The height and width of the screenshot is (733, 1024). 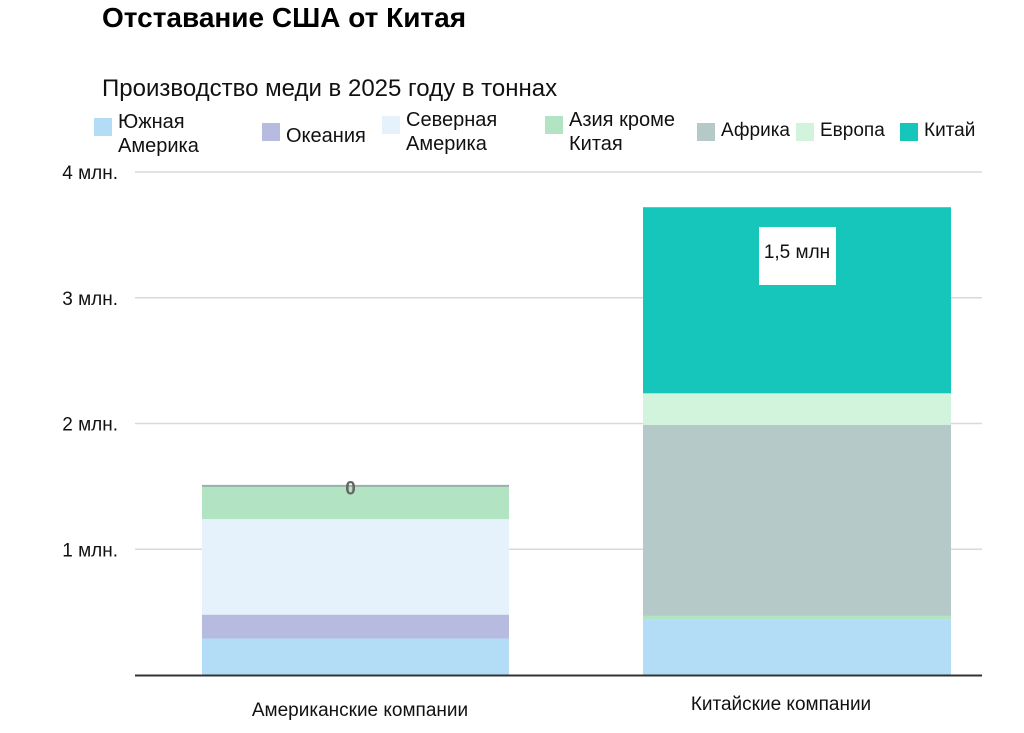 What do you see at coordinates (805, 132) in the screenshot?
I see `legend-swatch-europe` at bounding box center [805, 132].